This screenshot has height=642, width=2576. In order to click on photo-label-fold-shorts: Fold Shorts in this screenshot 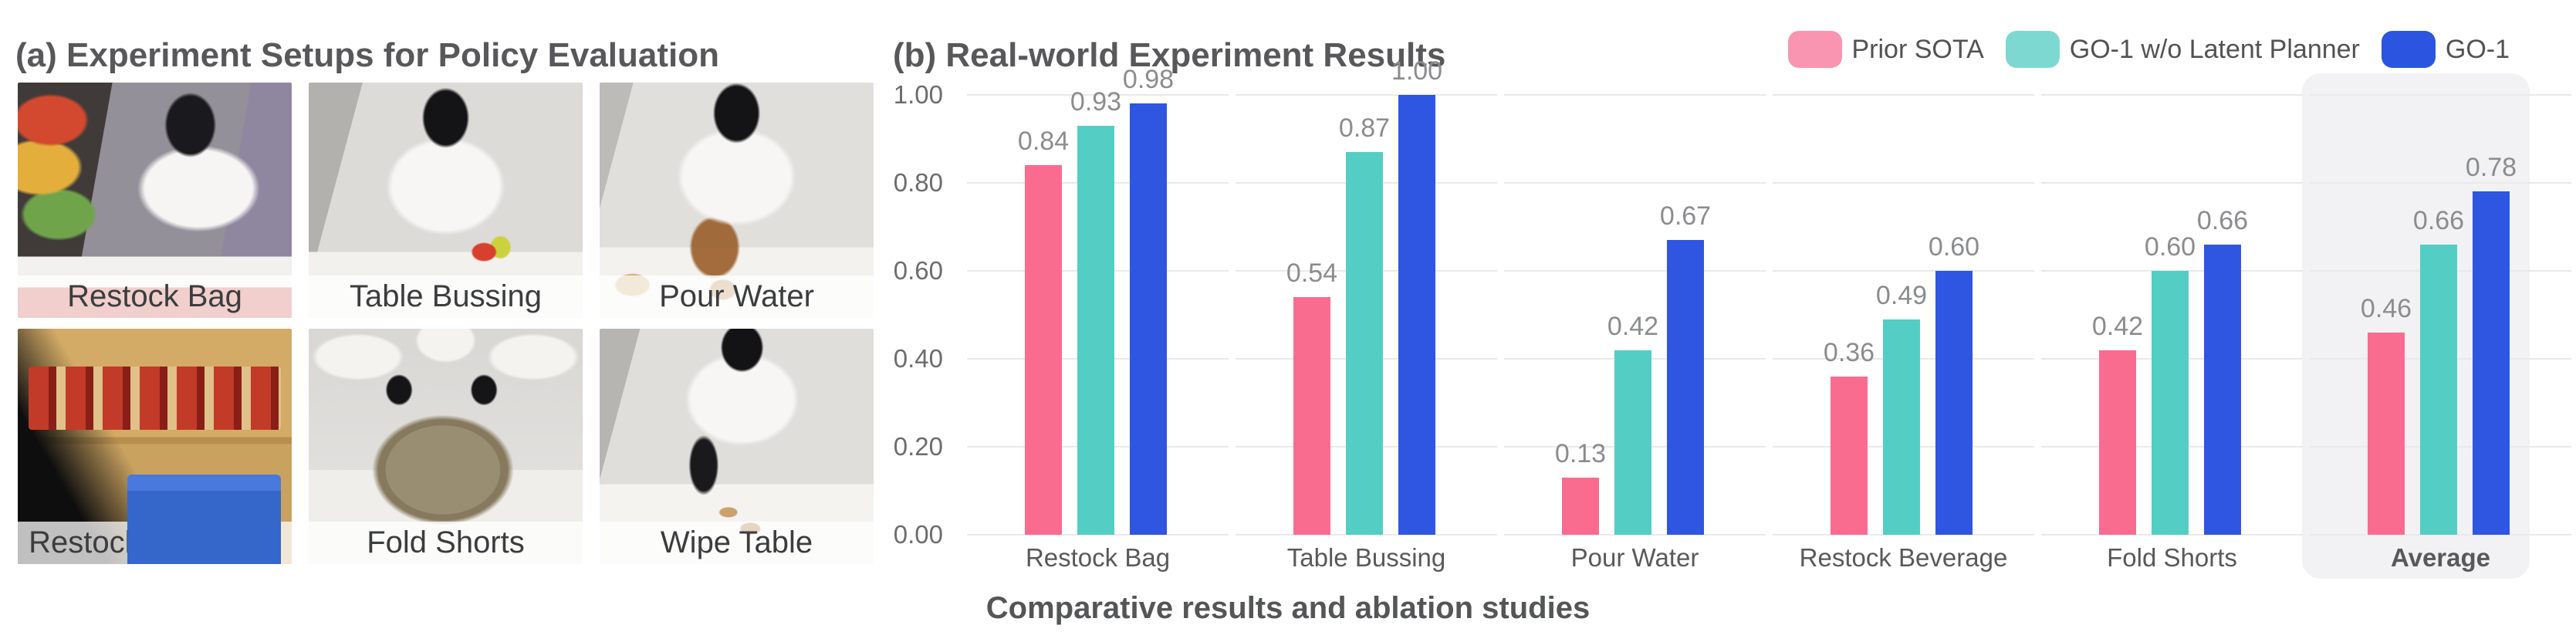, I will do `click(446, 543)`.